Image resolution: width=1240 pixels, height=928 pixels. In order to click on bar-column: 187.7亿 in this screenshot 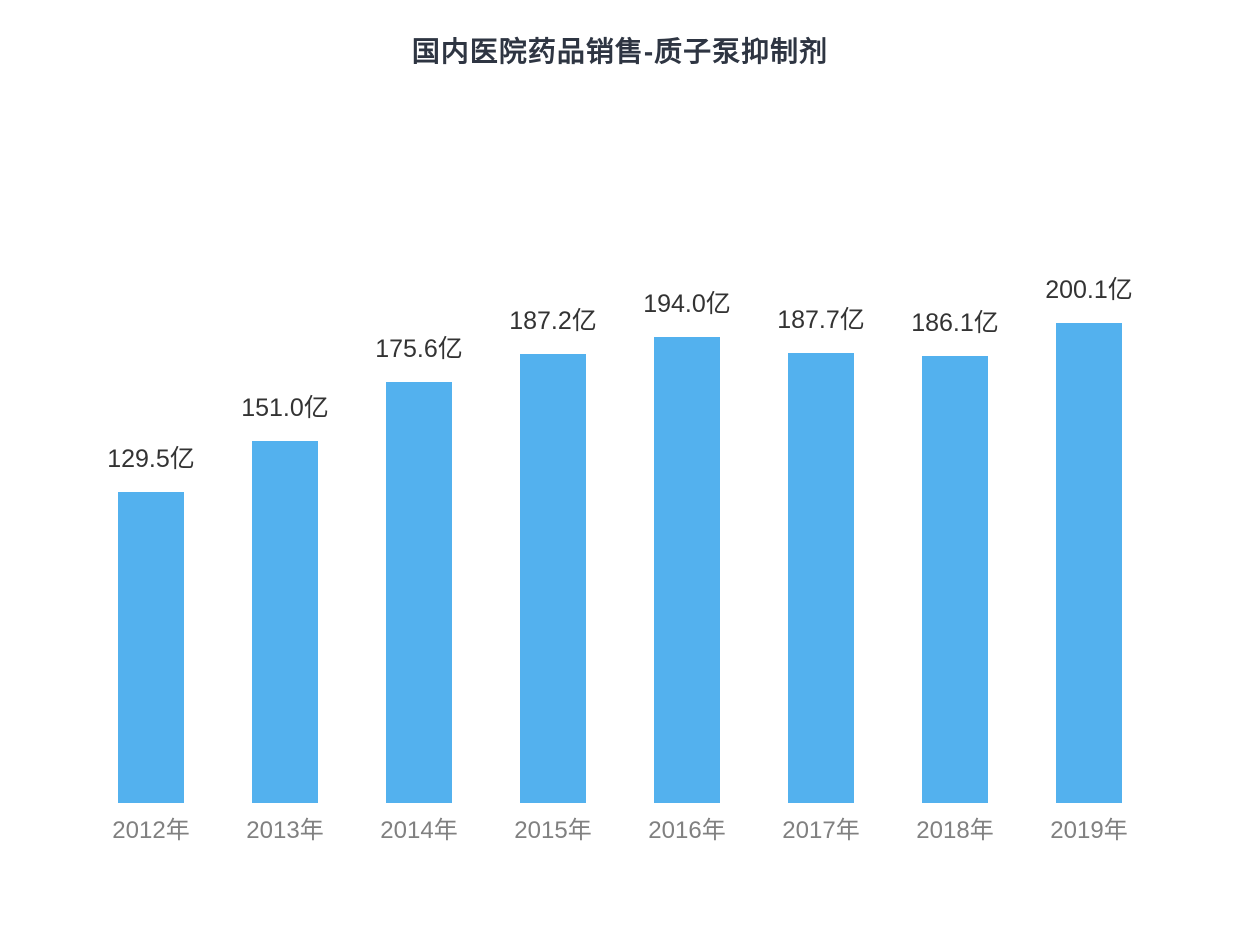, I will do `click(821, 476)`.